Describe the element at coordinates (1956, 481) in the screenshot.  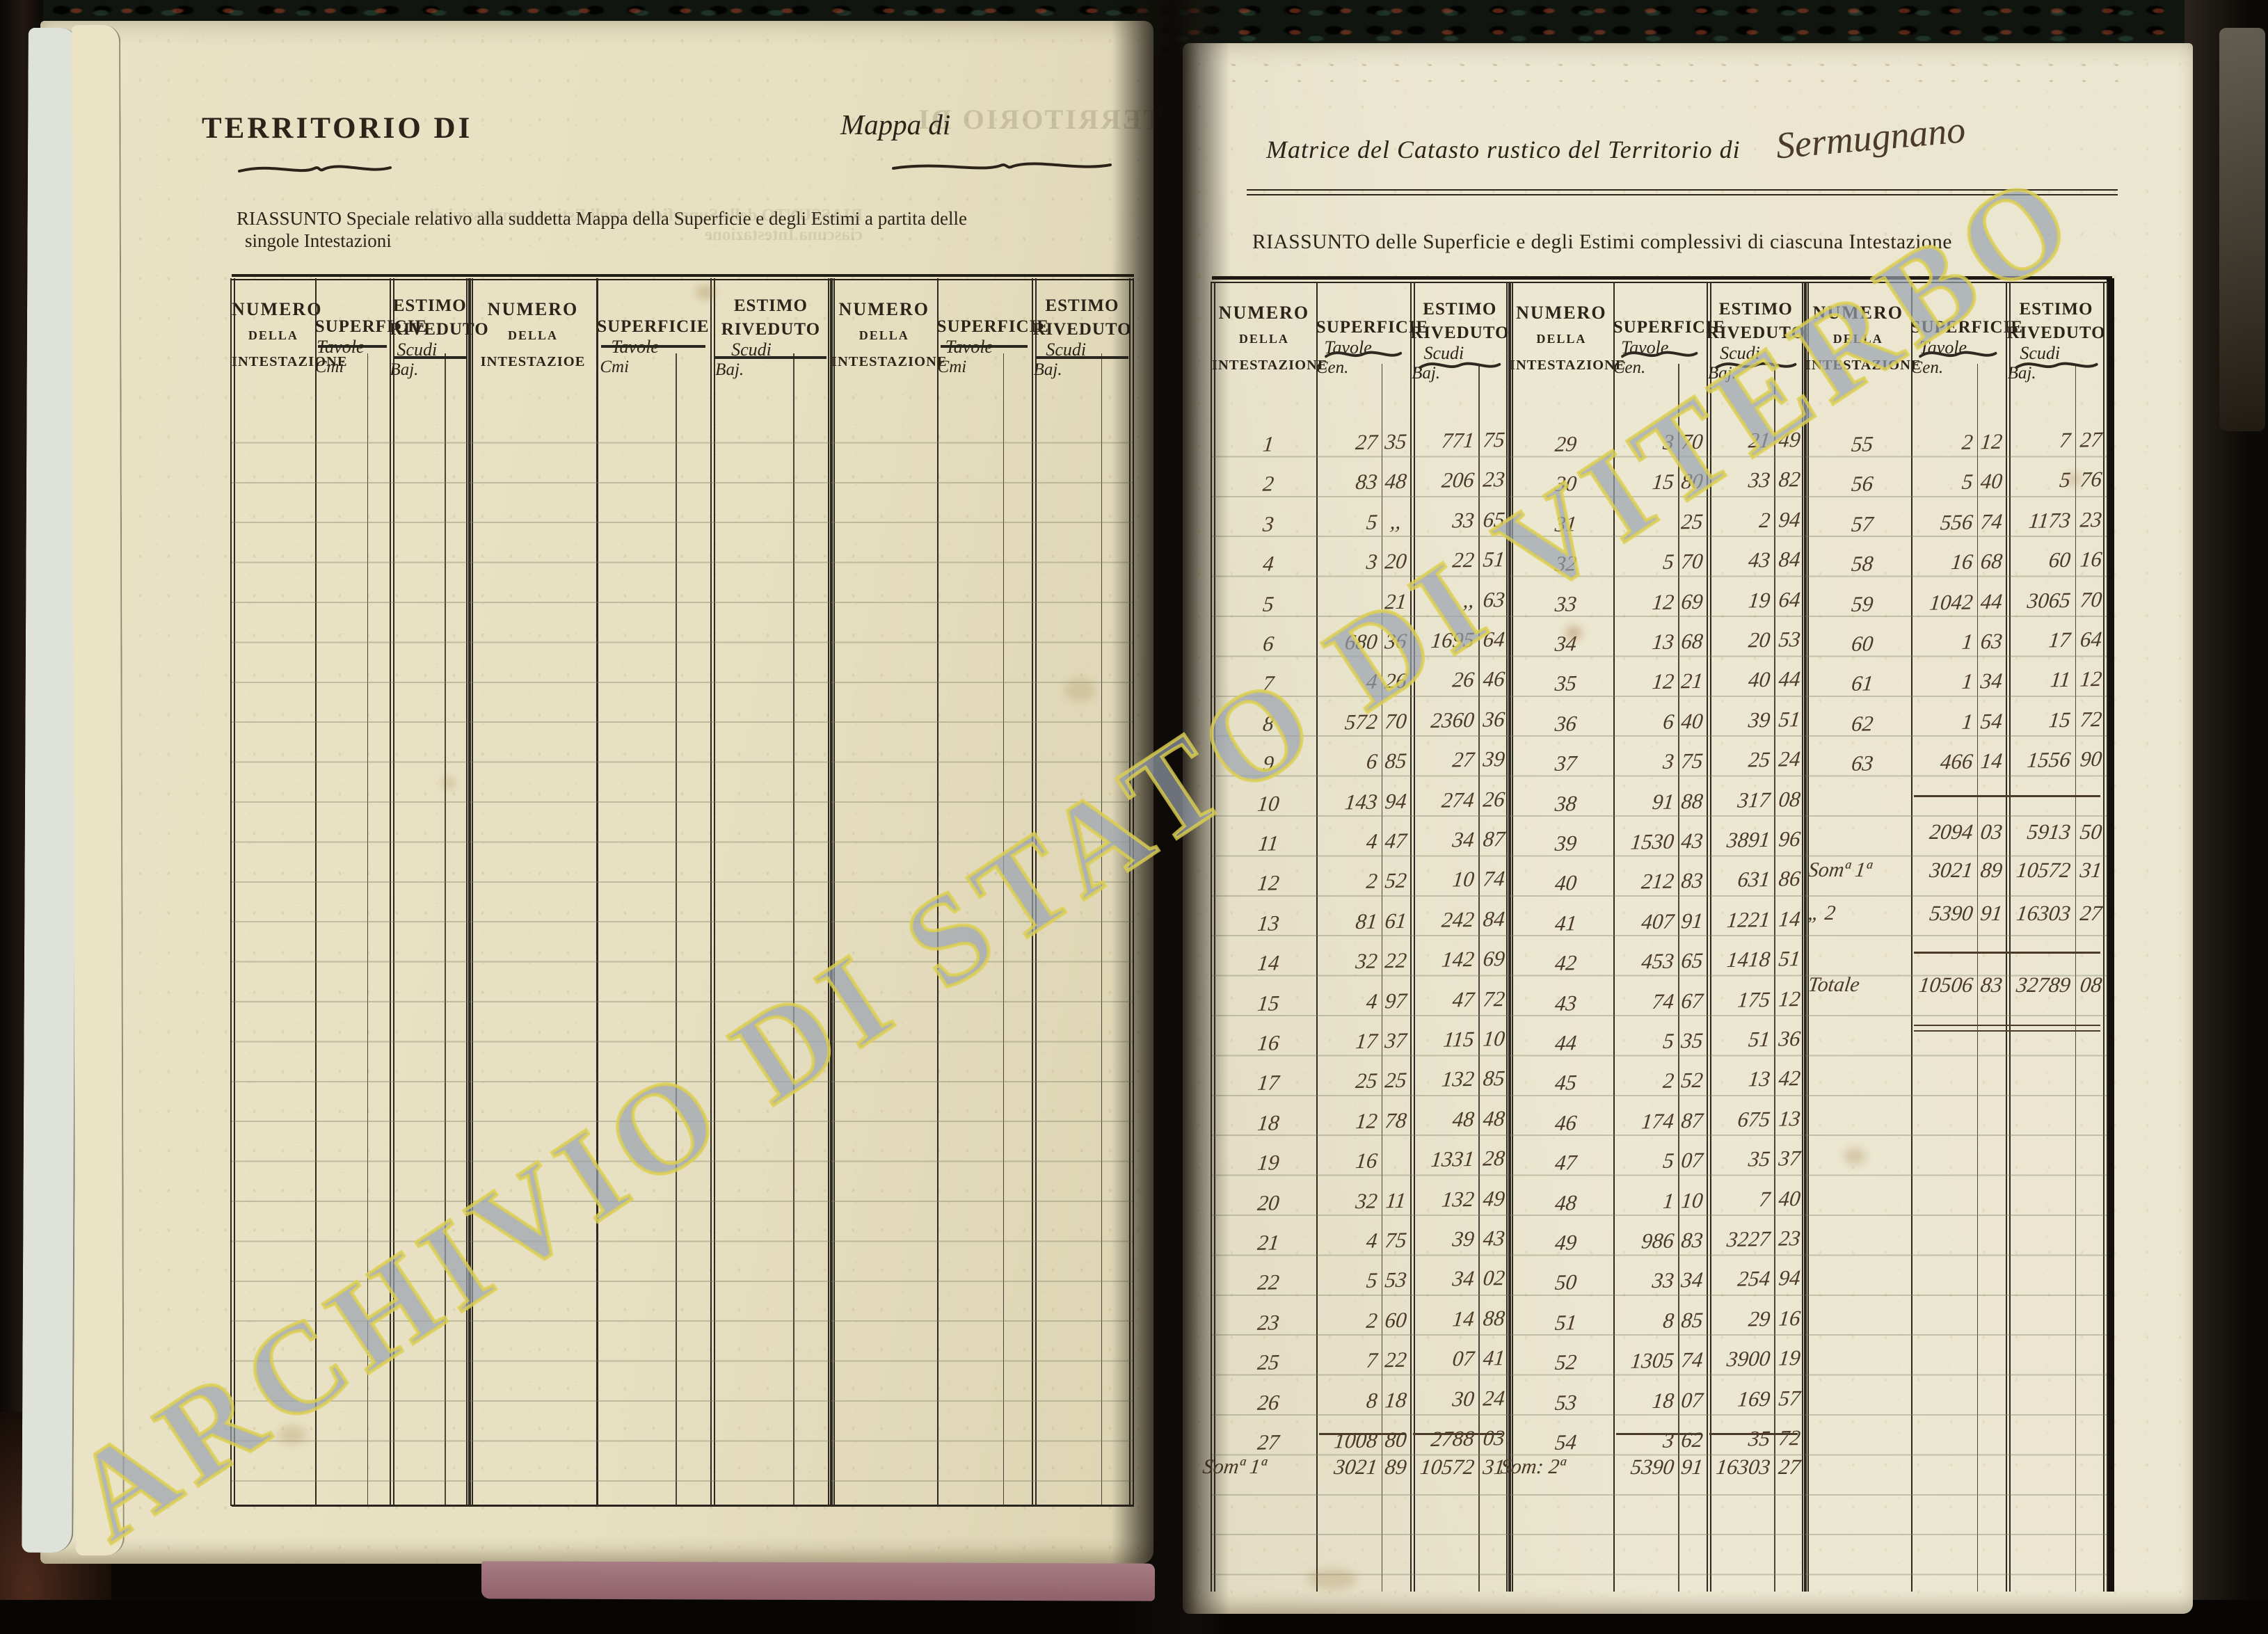
I see `table-row: 56 5 40 5 76` at that location.